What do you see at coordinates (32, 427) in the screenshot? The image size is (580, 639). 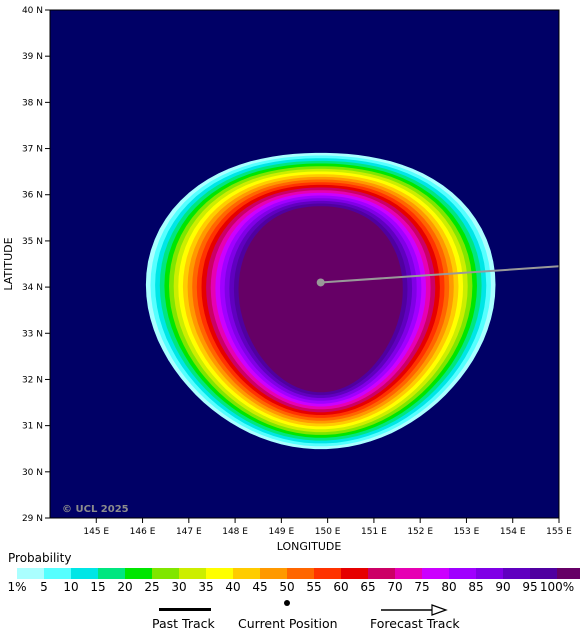 I see `y-tick-label: 31 N` at bounding box center [32, 427].